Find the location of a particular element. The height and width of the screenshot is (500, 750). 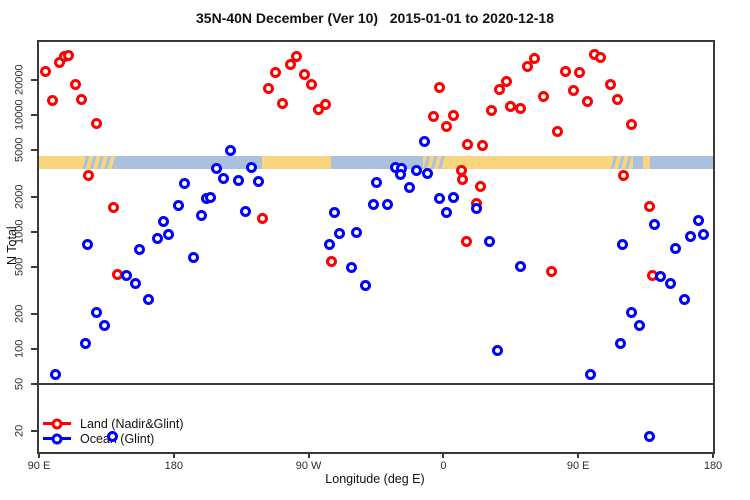

x-tick-label: 180 is located at coordinates (713, 466).